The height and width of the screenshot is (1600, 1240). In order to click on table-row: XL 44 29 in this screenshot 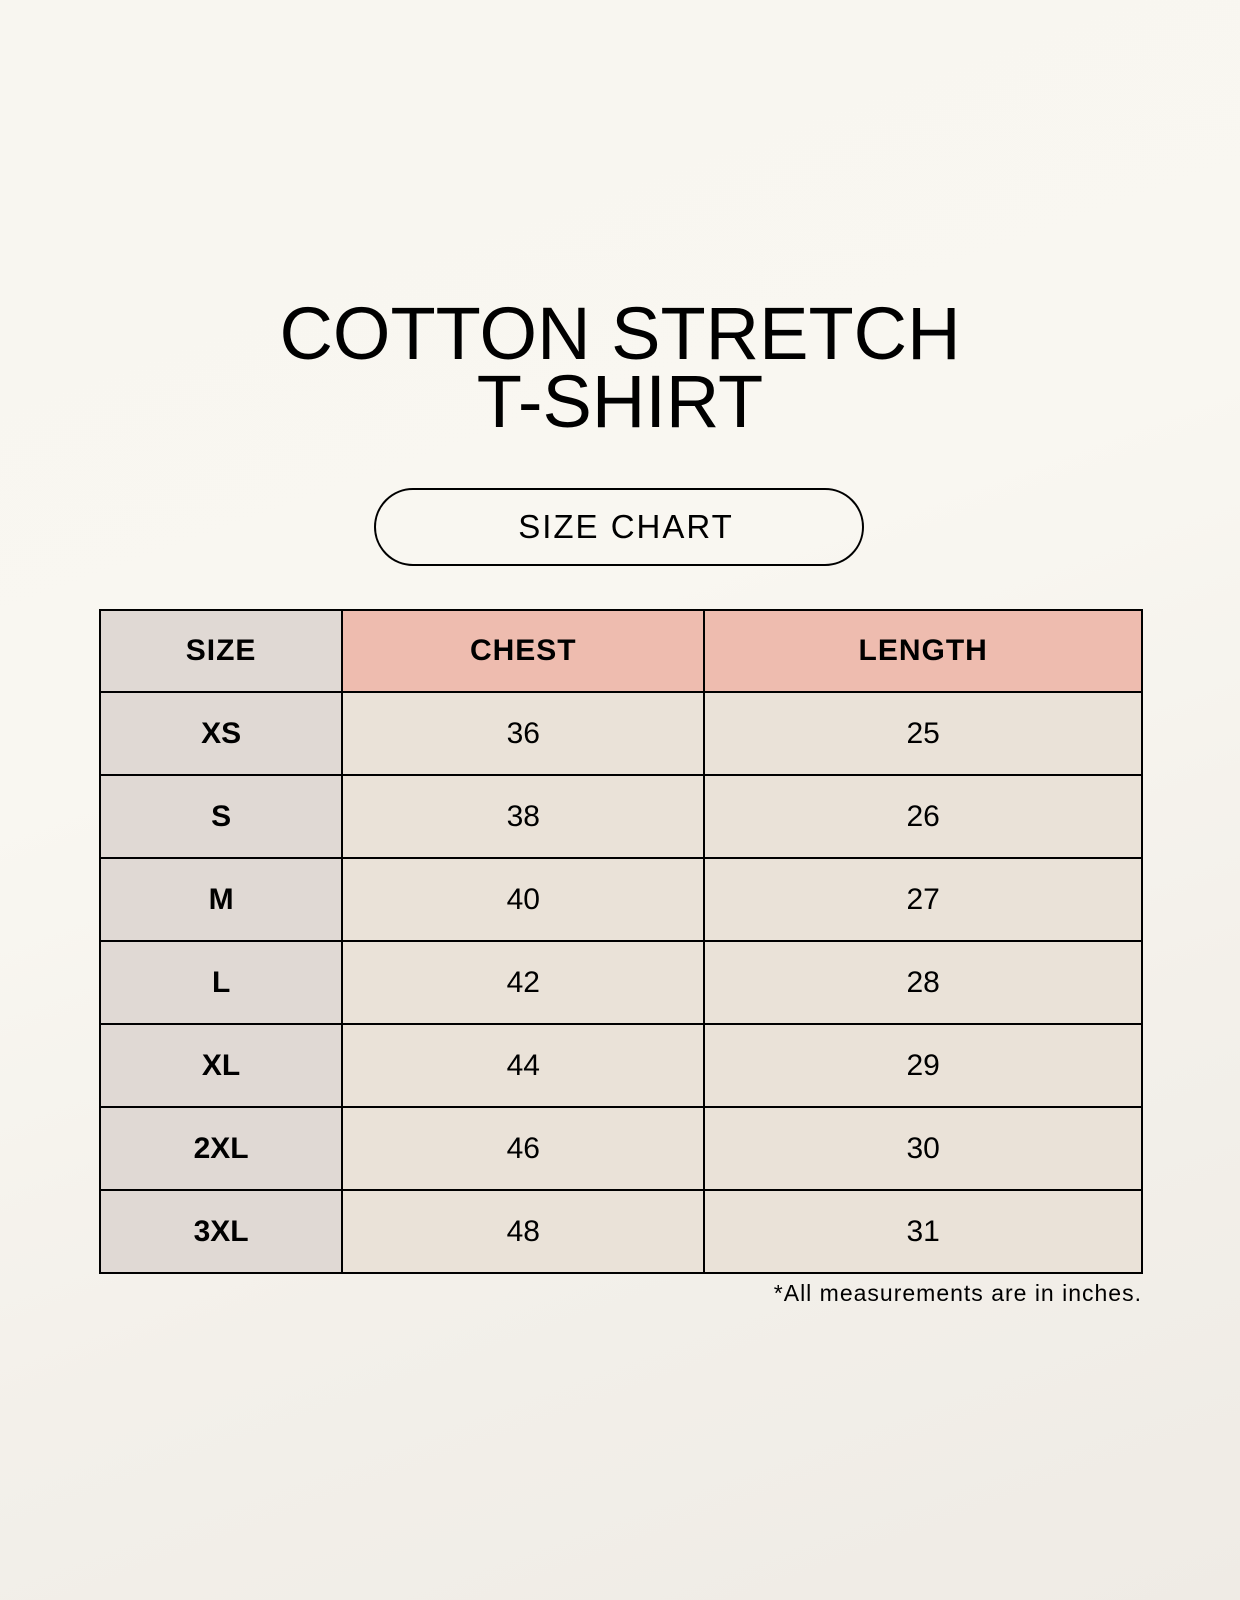, I will do `click(620, 1065)`.